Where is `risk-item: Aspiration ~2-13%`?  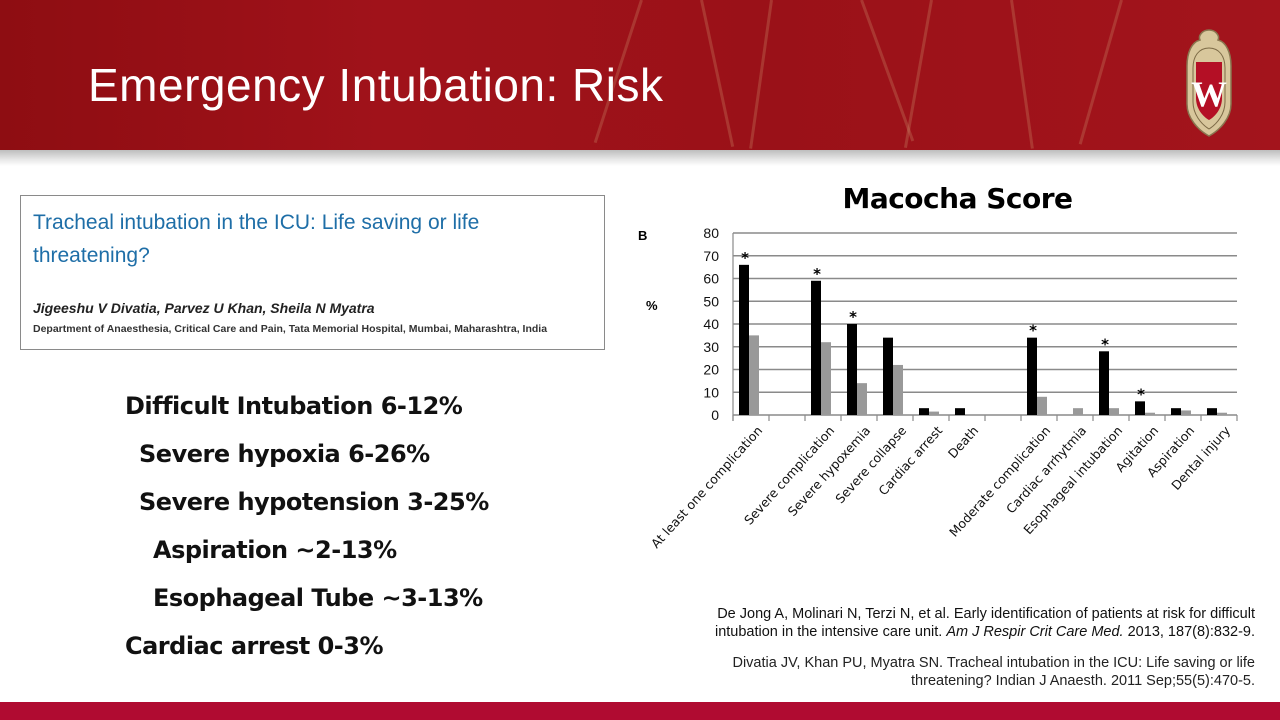
risk-item: Aspiration ~2-13% is located at coordinates (275, 550).